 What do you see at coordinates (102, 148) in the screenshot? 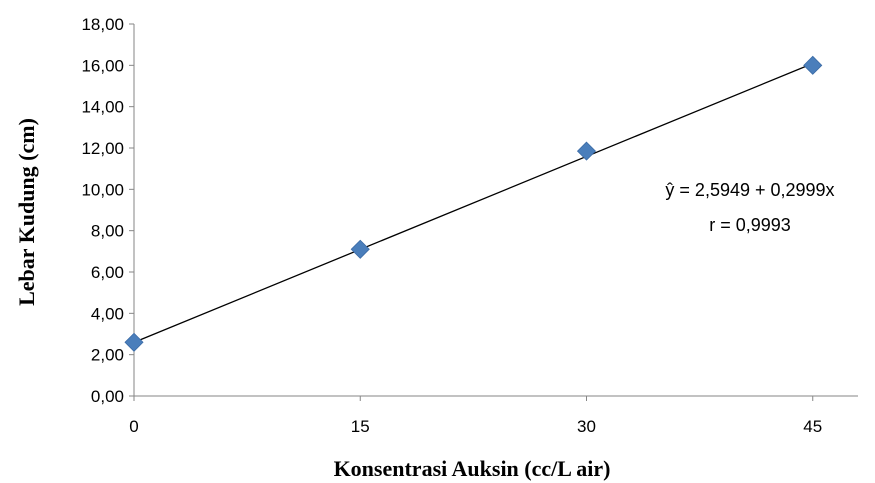
I see `y-tick-label: 12,00` at bounding box center [102, 148].